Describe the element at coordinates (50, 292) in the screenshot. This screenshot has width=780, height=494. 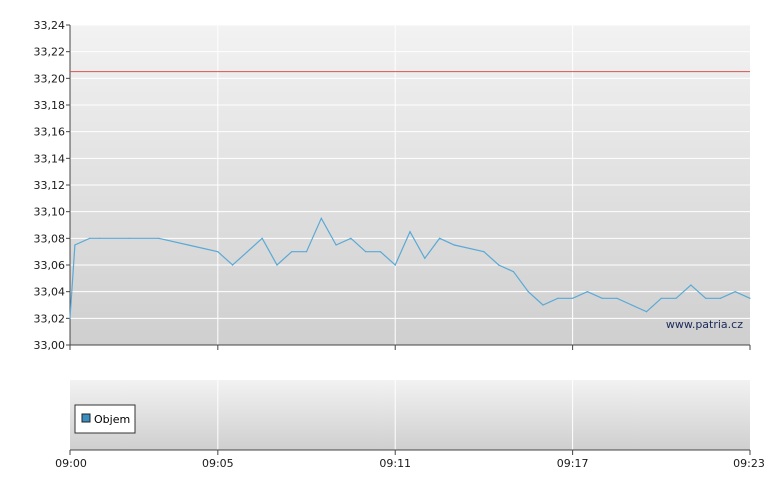
I see `y-tick-label: 33,04` at that location.